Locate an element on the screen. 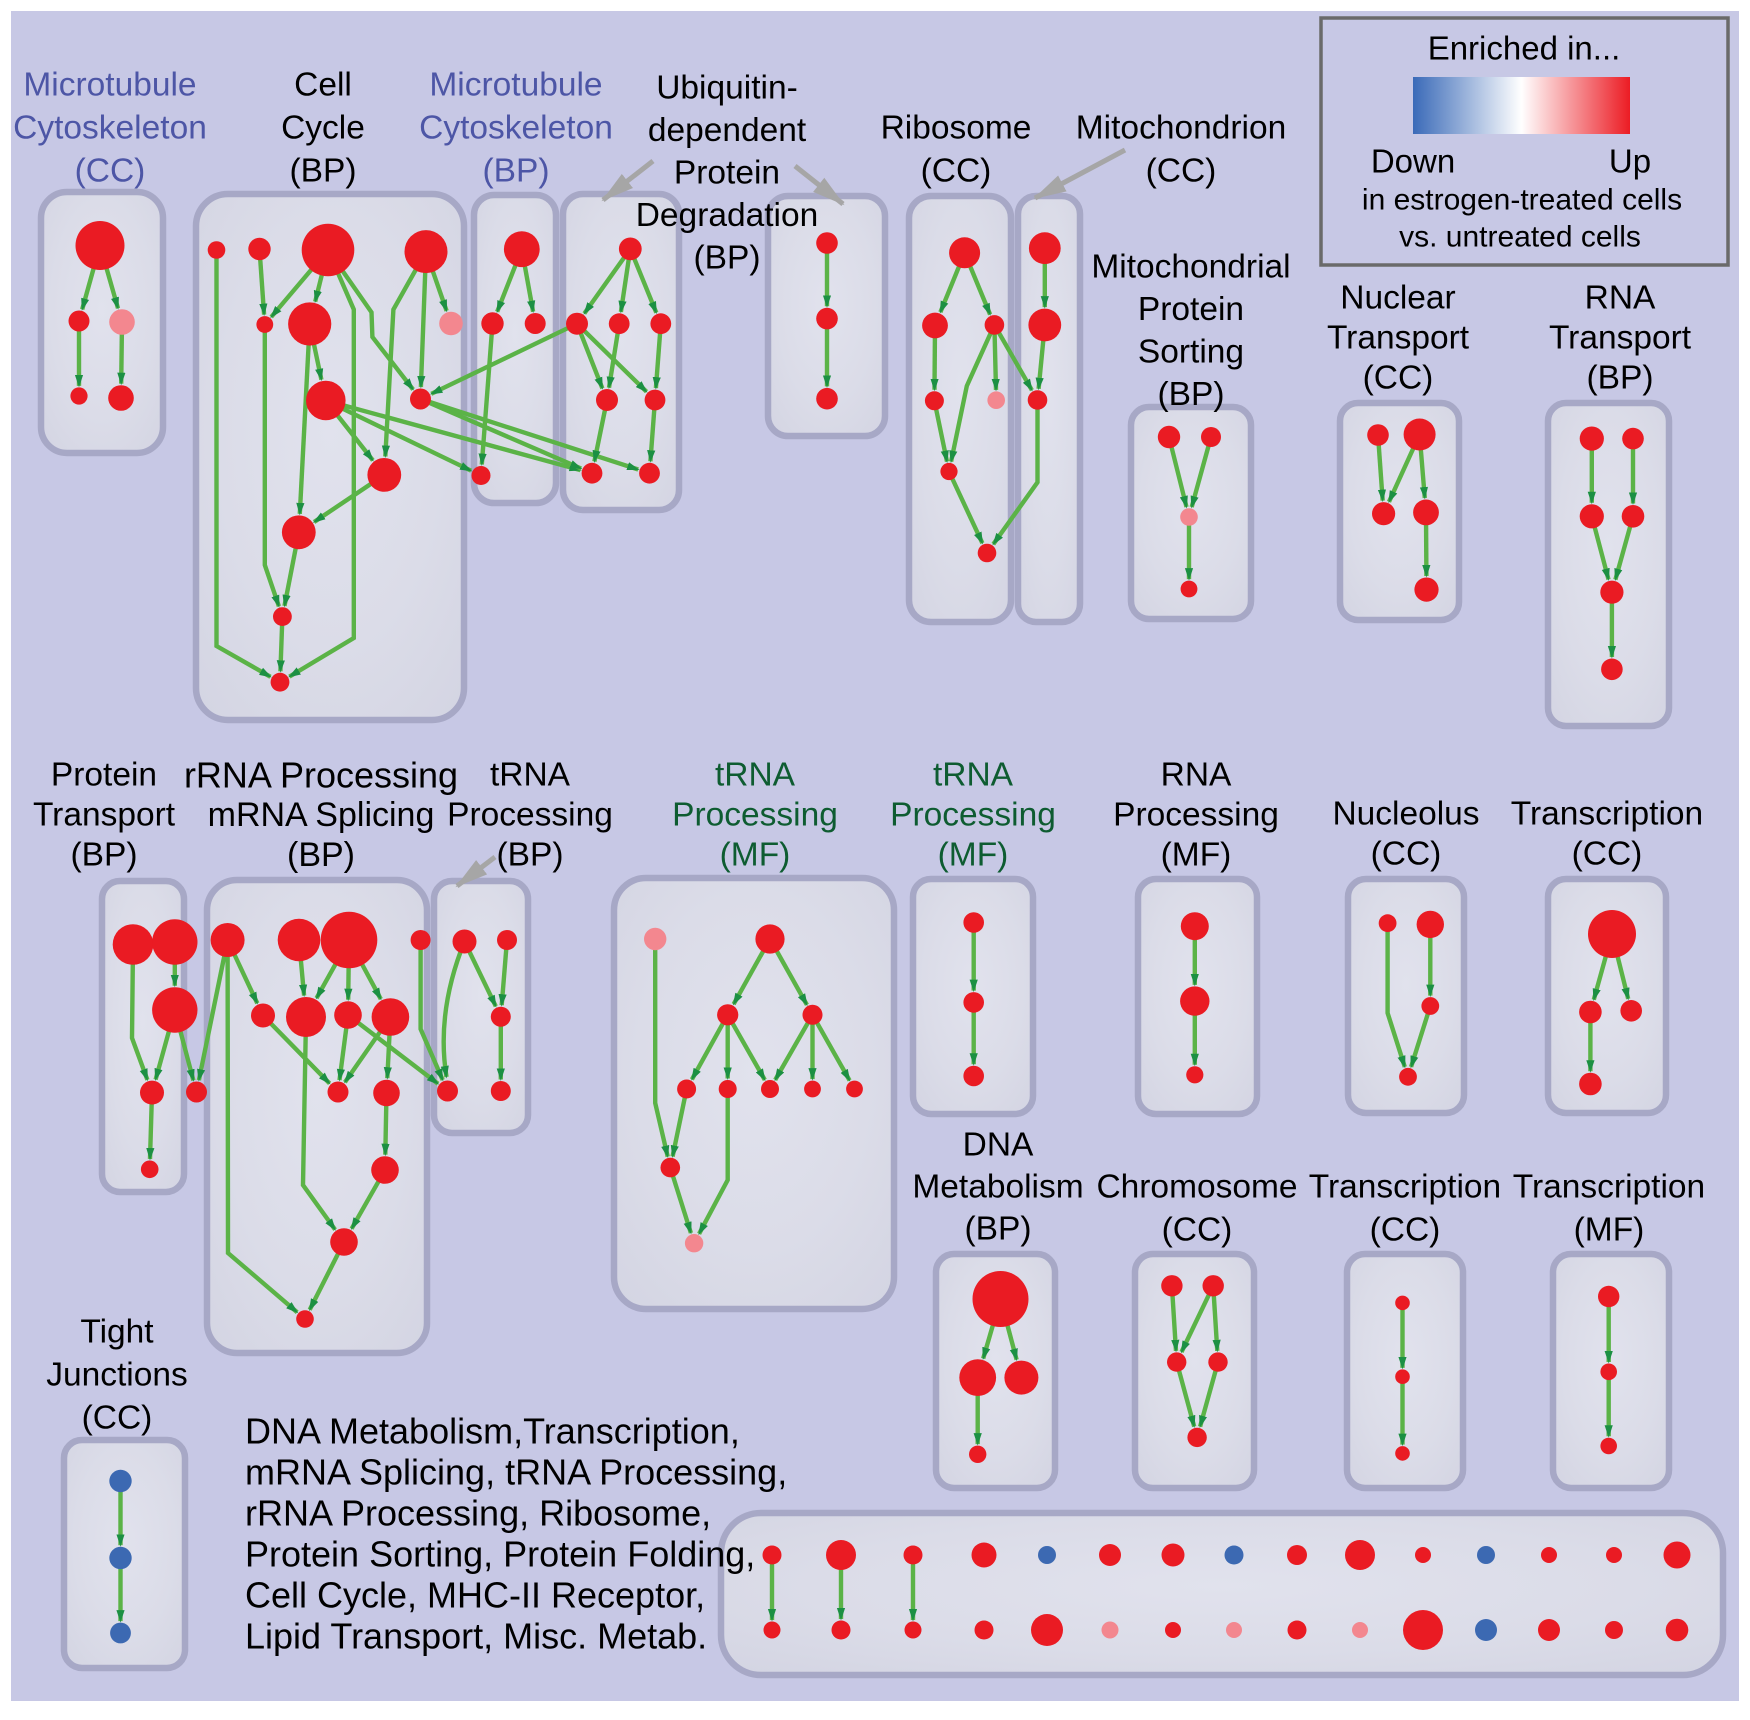 The width and height of the screenshot is (1750, 1720). svg-text: mRNA Splicing is located at coordinates (321, 815).